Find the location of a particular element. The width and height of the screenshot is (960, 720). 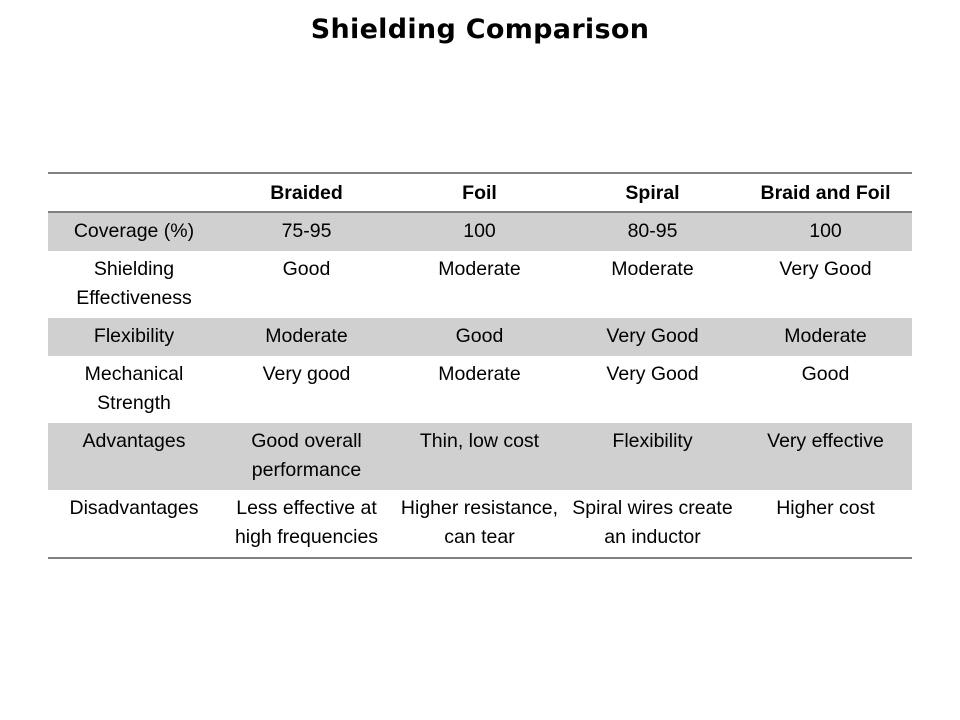

table-cell: Very effective is located at coordinates (825, 456).